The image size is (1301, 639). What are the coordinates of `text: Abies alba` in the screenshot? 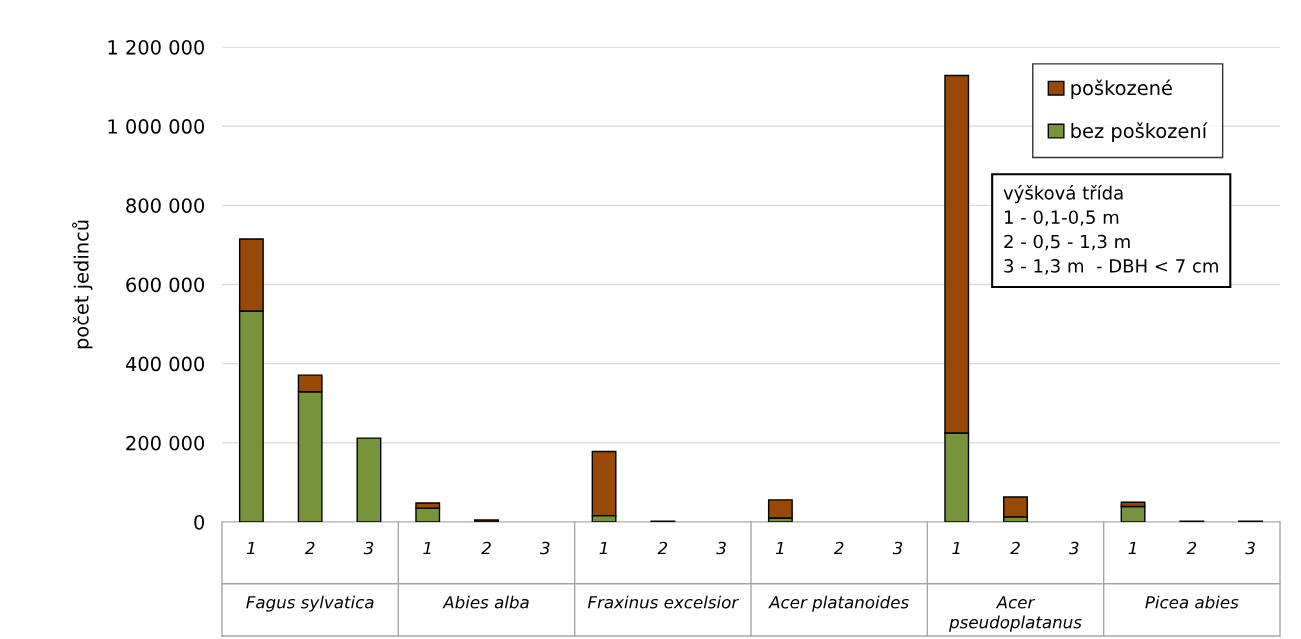 It's located at (485, 602).